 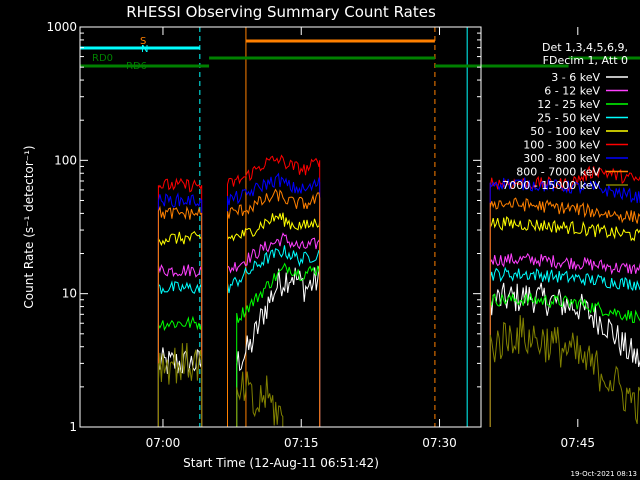 What do you see at coordinates (572, 91) in the screenshot?
I see `legend-label: 6 - 12 keV` at bounding box center [572, 91].